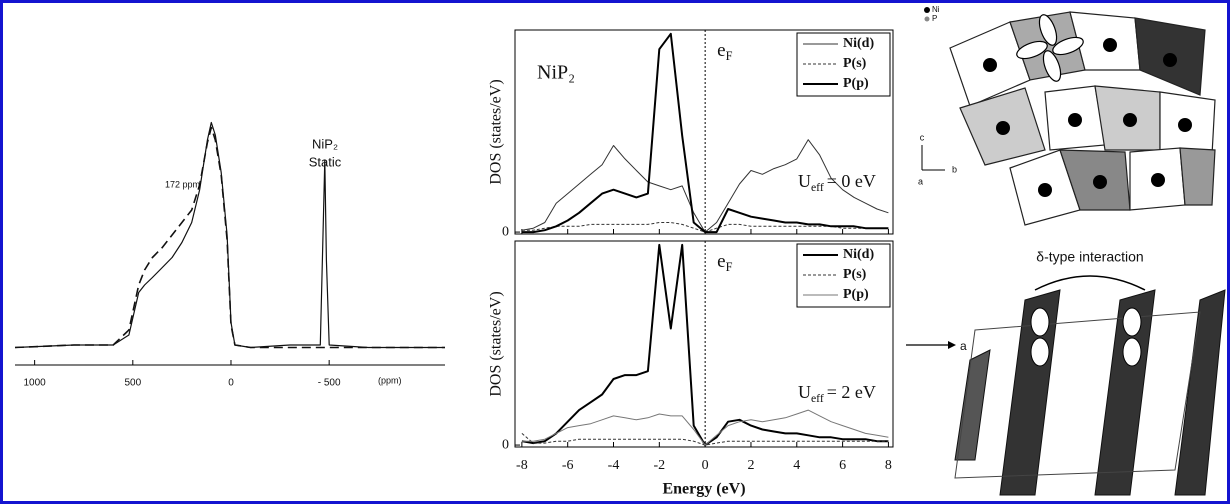 Image resolution: width=1230 pixels, height=504 pixels. I want to click on p-key, so click(927, 19).